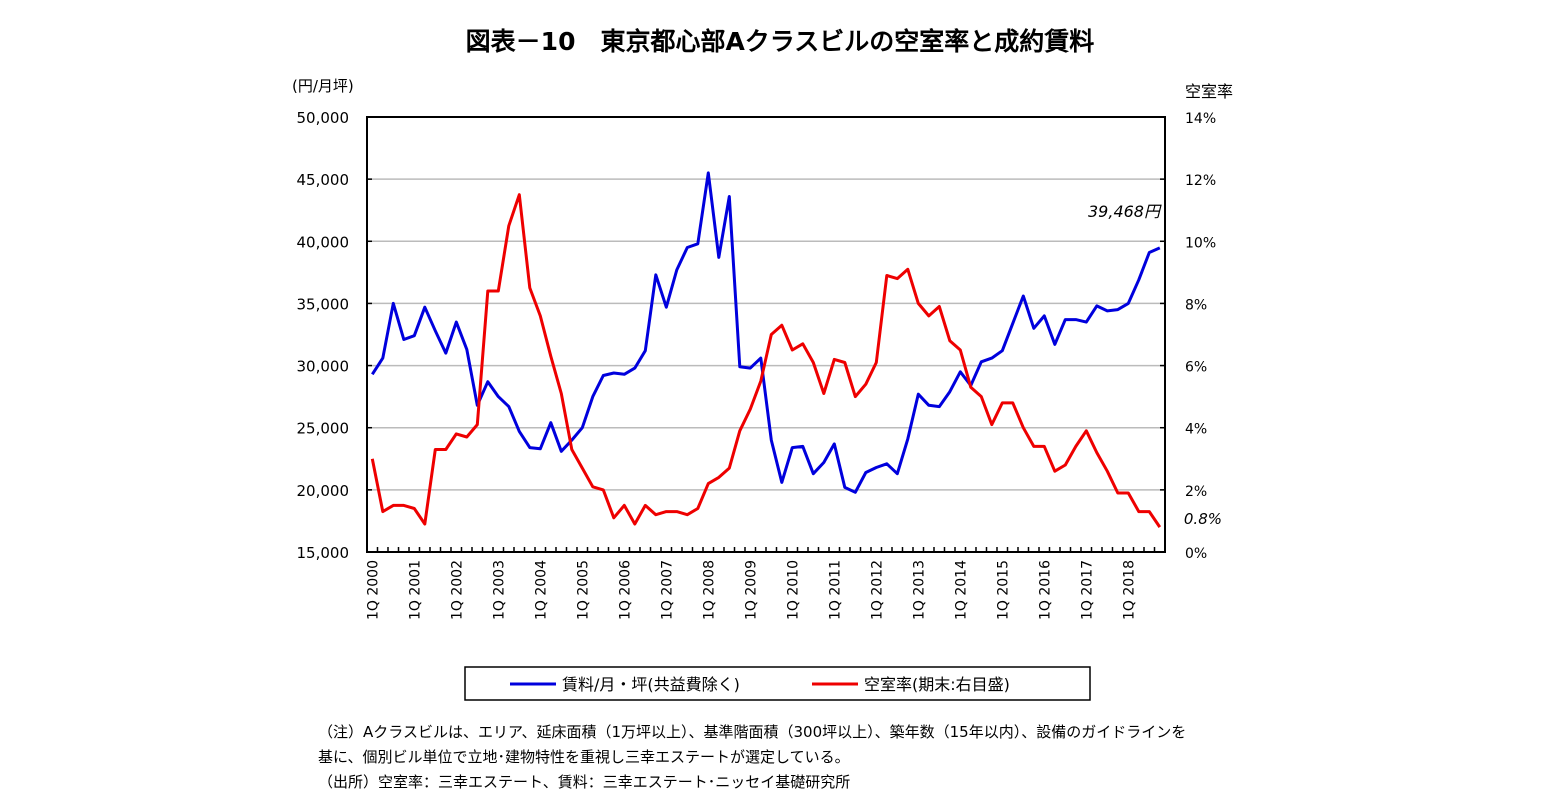 This screenshot has height=811, width=1567. What do you see at coordinates (1196, 492) in the screenshot?
I see `y-right-tick-label: 2%` at bounding box center [1196, 492].